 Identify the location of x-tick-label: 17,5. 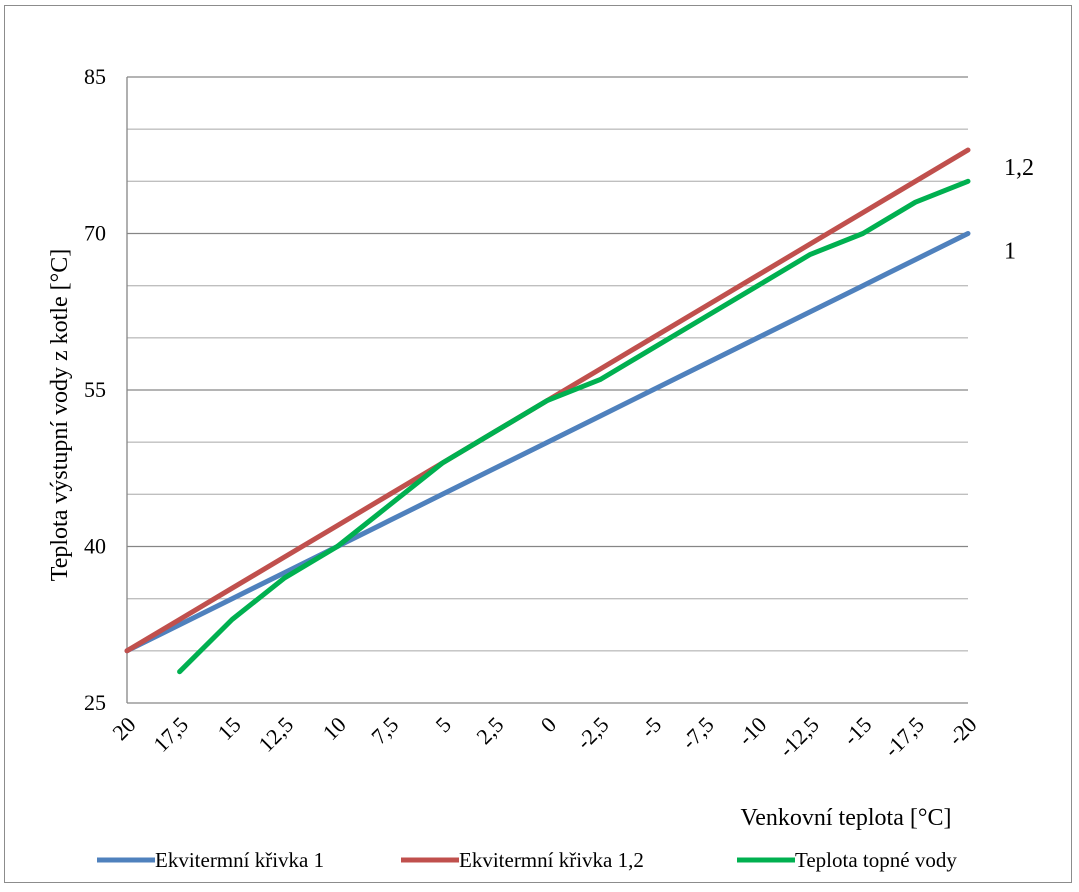
(170, 734).